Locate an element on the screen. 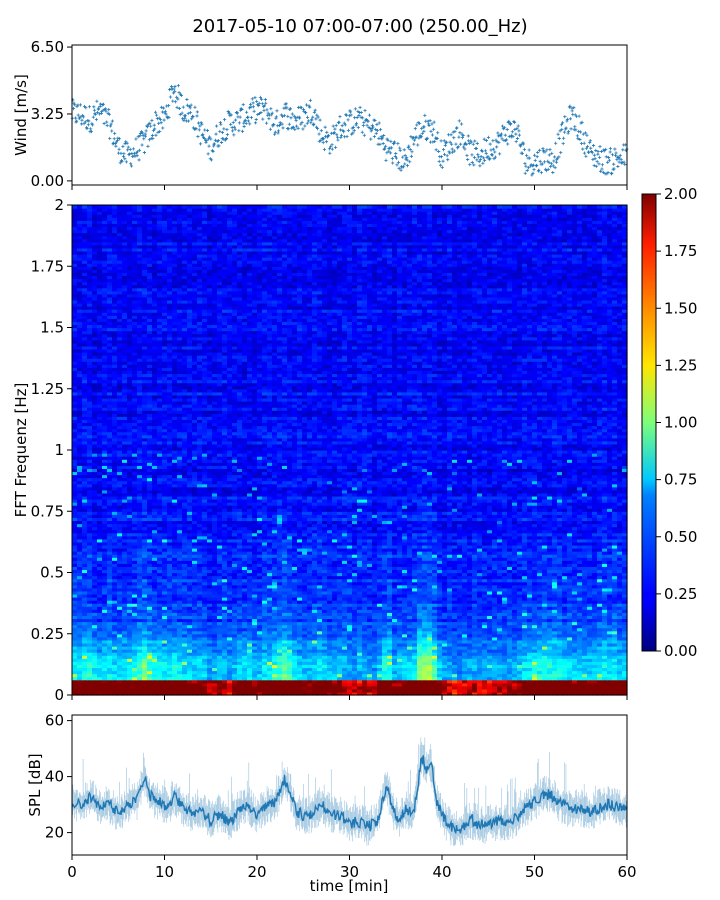 The width and height of the screenshot is (720, 900). wind-data-points is located at coordinates (349, 130).